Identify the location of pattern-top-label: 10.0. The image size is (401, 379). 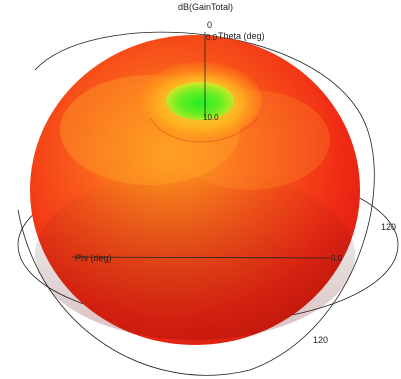
(211, 117).